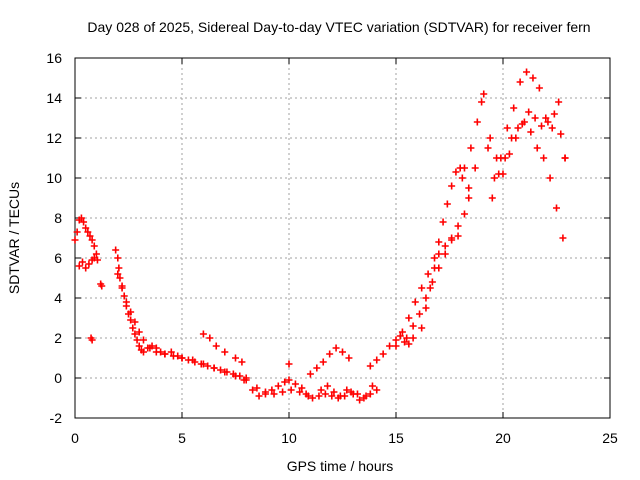 The height and width of the screenshot is (480, 640). Describe the element at coordinates (75, 438) in the screenshot. I see `x-tick-label: 0` at that location.